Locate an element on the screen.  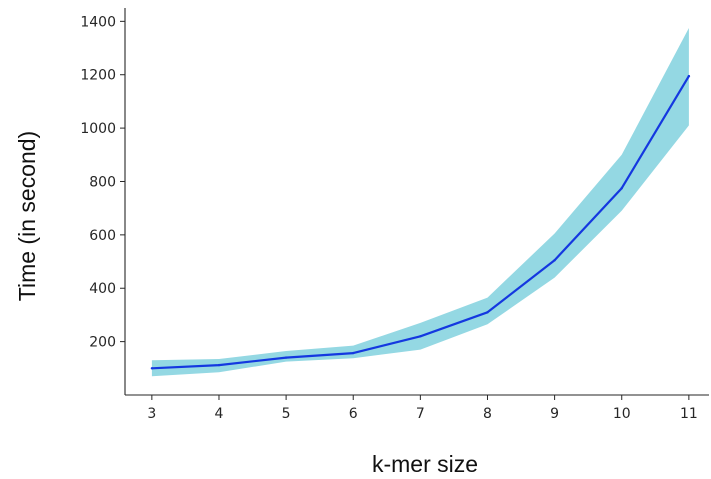
x-tick-label: 3 is located at coordinates (151, 414).